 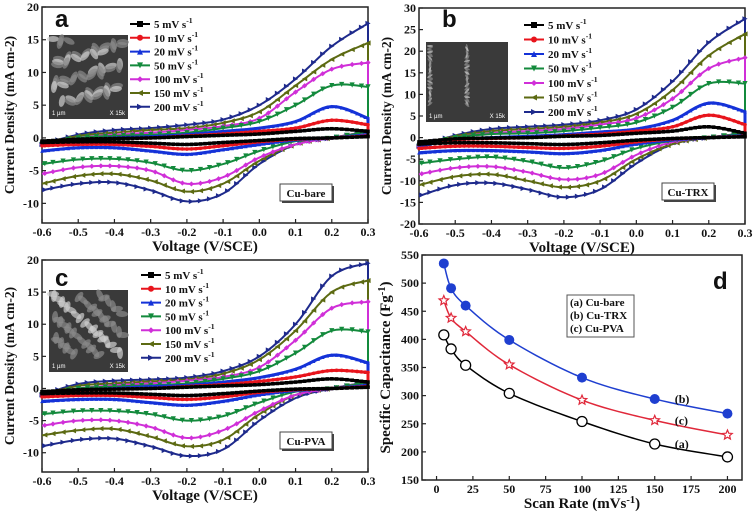 What do you see at coordinates (585, 338) in the screenshot?
I see `series-(b)` at bounding box center [585, 338].